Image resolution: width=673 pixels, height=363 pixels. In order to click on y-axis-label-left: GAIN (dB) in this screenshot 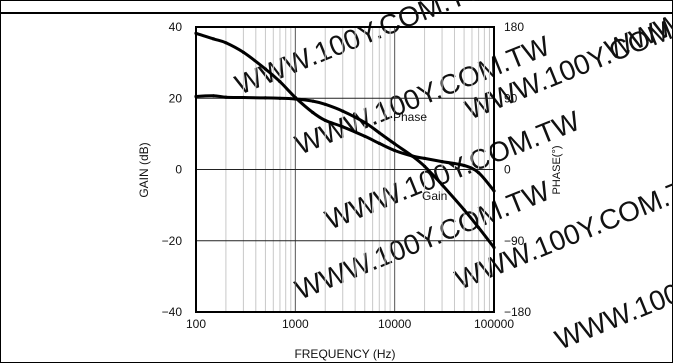, I will do `click(144, 169)`.